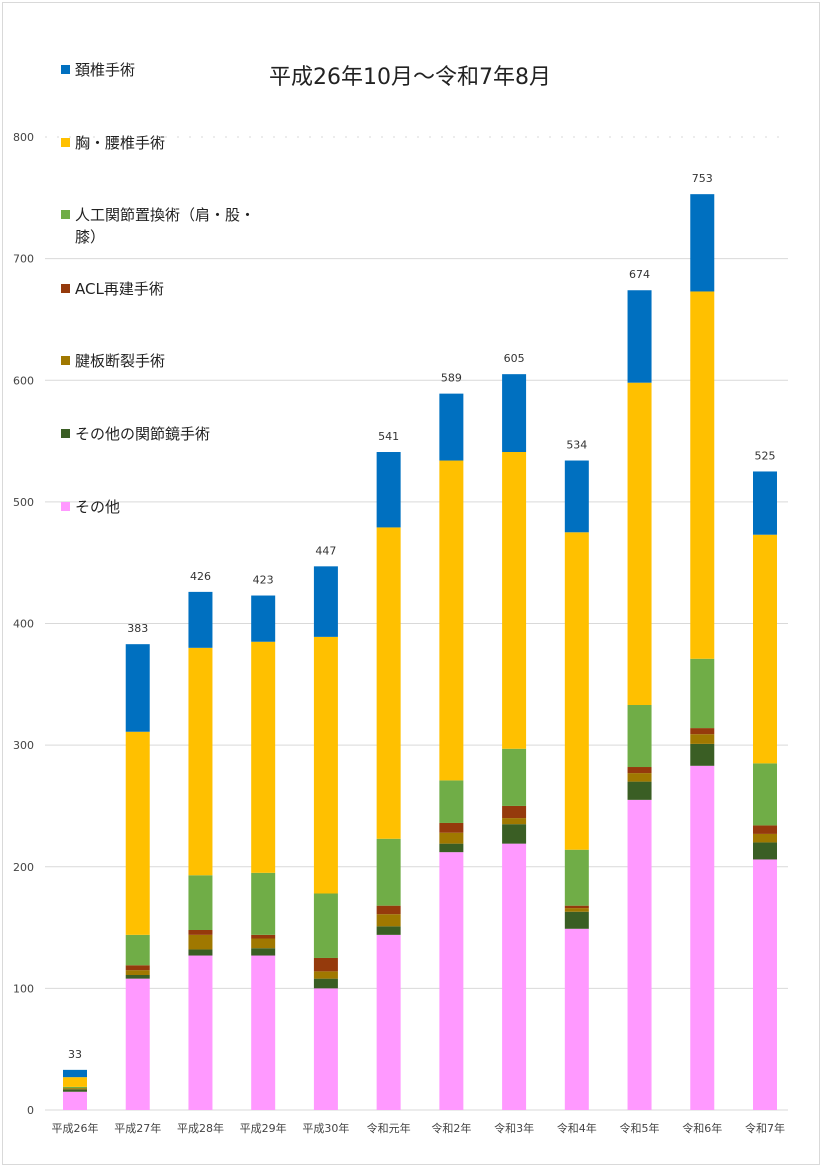 This screenshot has height=1167, width=822. I want to click on total-data-label: 447, so click(325, 550).